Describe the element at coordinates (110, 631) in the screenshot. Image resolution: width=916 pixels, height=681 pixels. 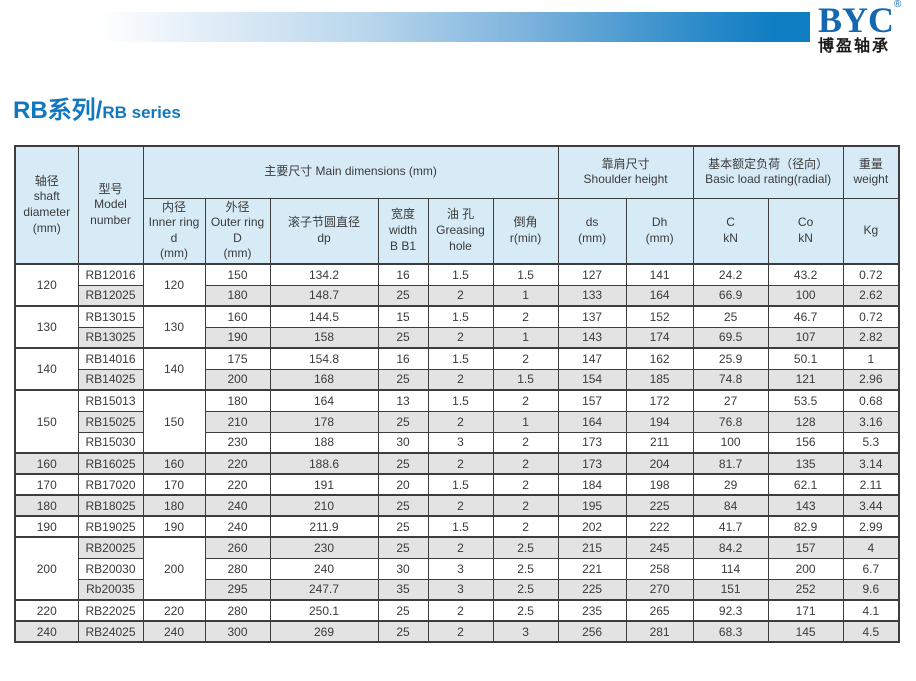
I see `model-cell: RB24025` at that location.